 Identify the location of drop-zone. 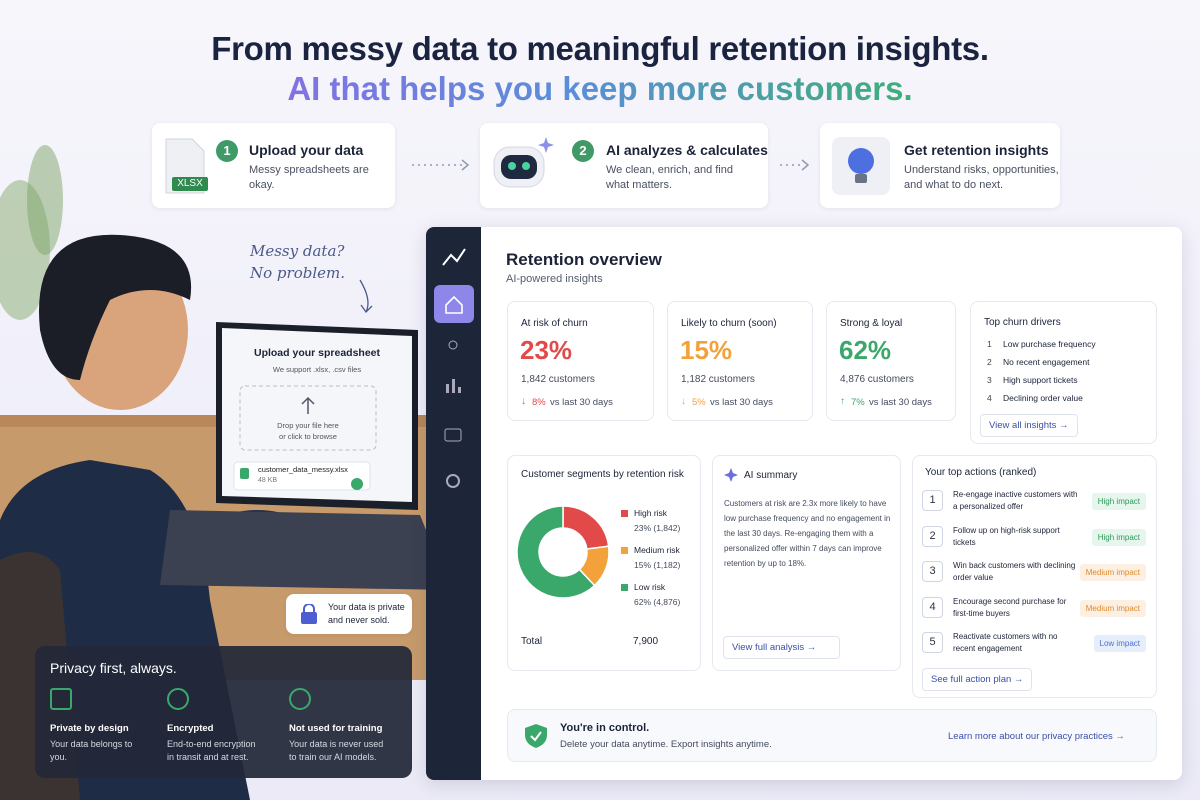
(308, 418).